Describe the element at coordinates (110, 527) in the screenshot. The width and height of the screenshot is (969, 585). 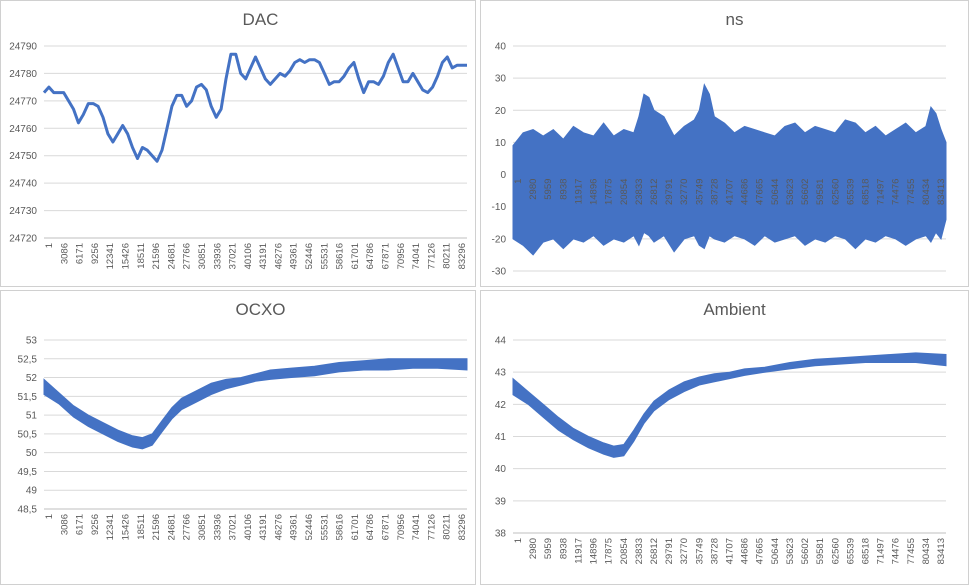
I see `x-tick-label: 12341` at that location.